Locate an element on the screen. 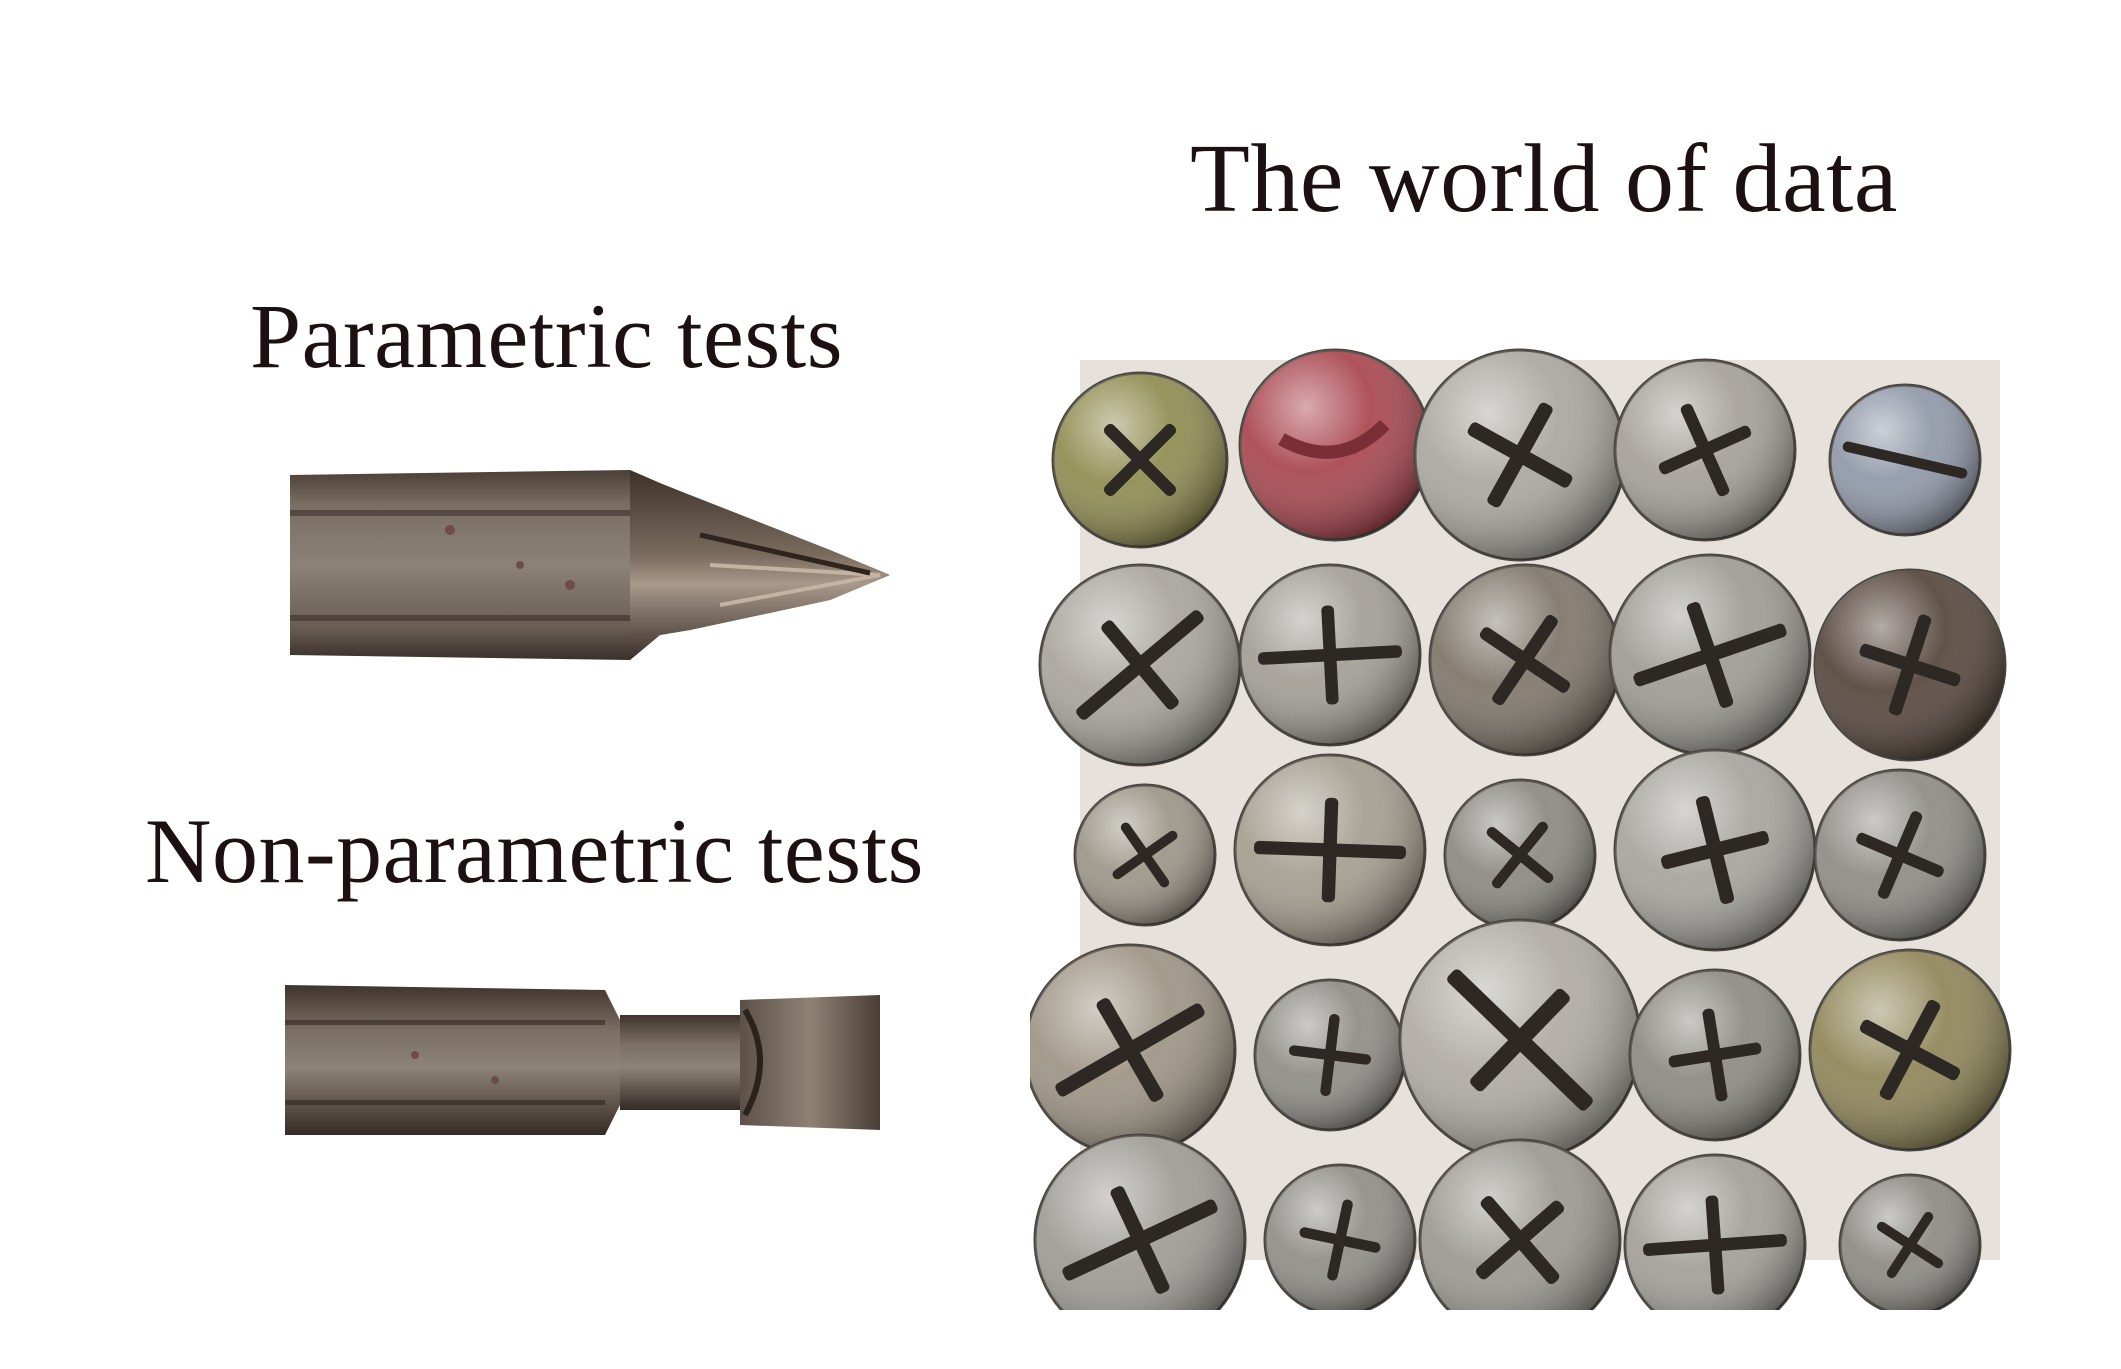  parametric-tests-label: Parametric tests is located at coordinates (547, 336).